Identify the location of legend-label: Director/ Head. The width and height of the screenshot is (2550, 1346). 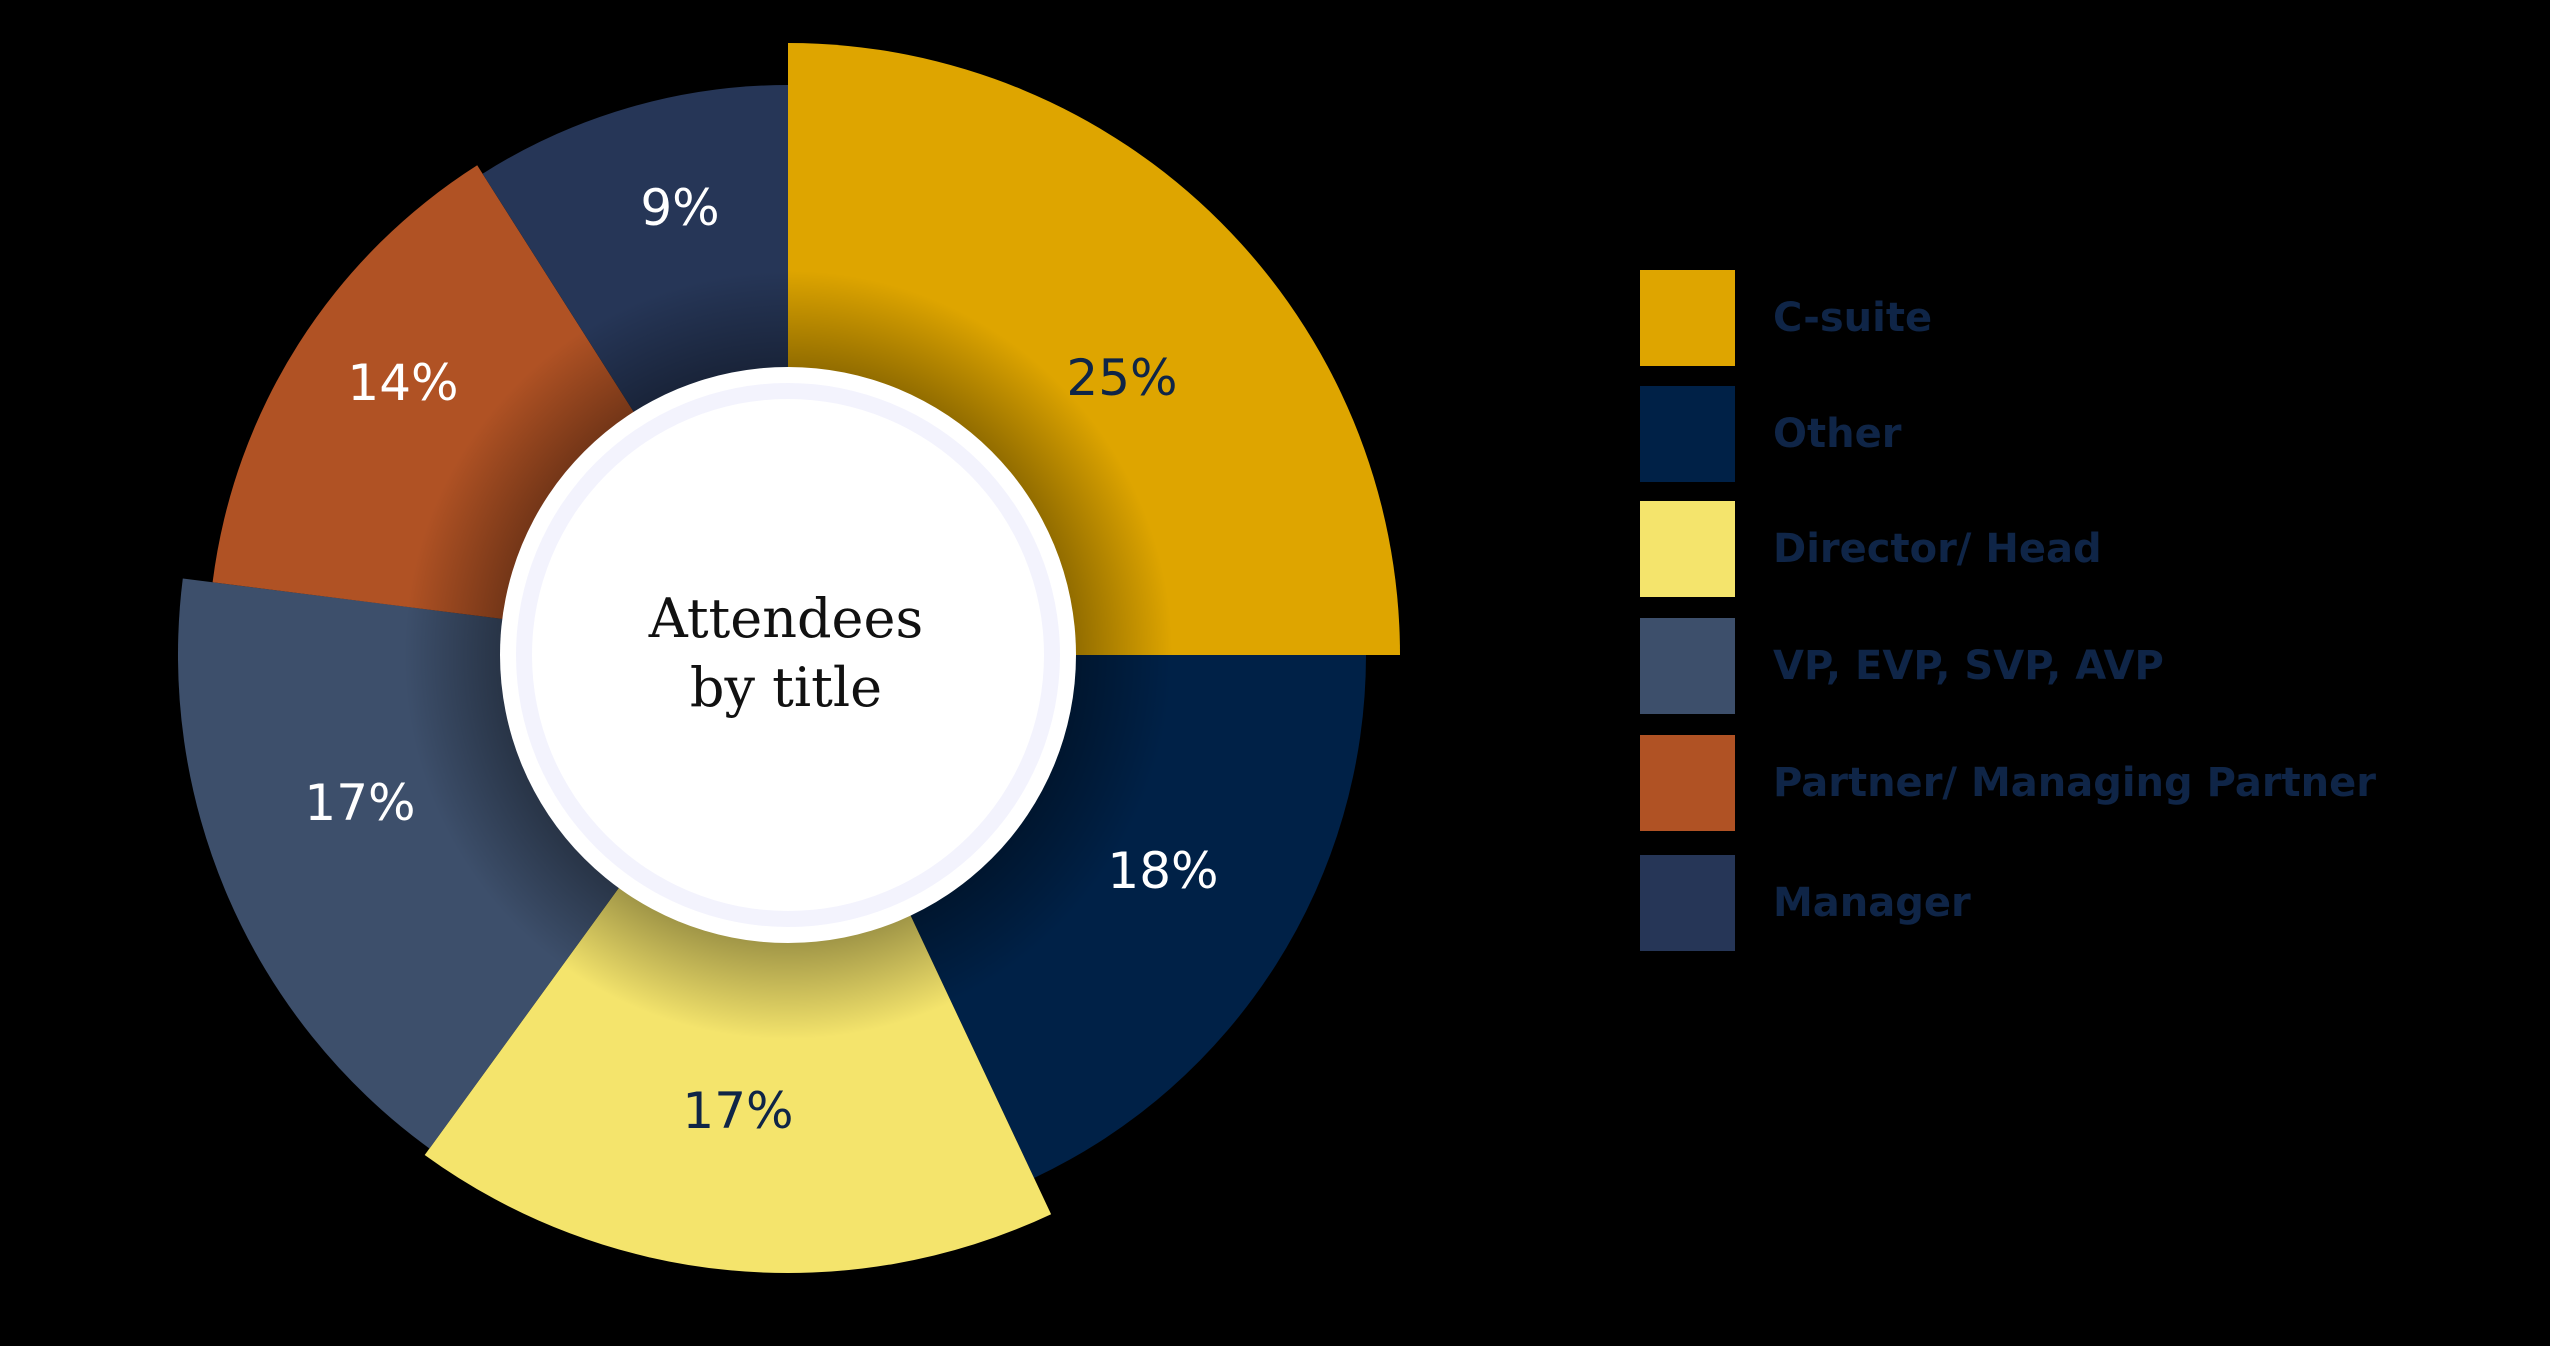
(1937, 549).